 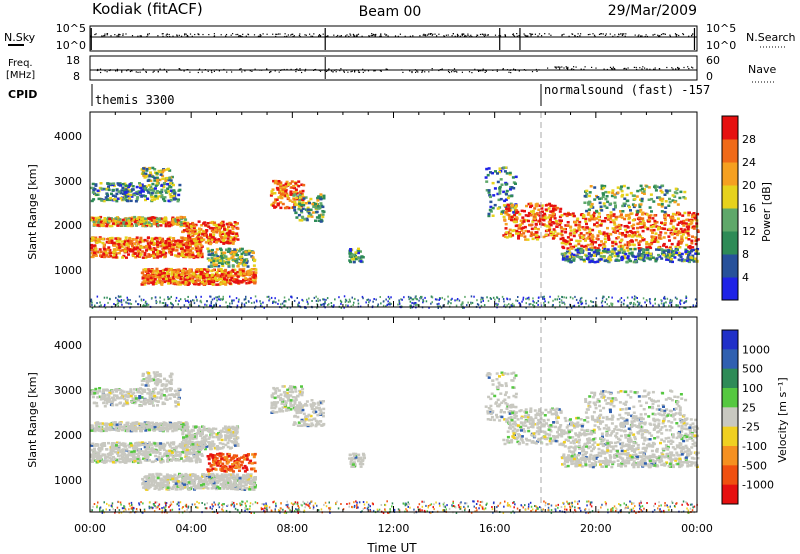 I want to click on nave-label: Nave, so click(x=762, y=69).